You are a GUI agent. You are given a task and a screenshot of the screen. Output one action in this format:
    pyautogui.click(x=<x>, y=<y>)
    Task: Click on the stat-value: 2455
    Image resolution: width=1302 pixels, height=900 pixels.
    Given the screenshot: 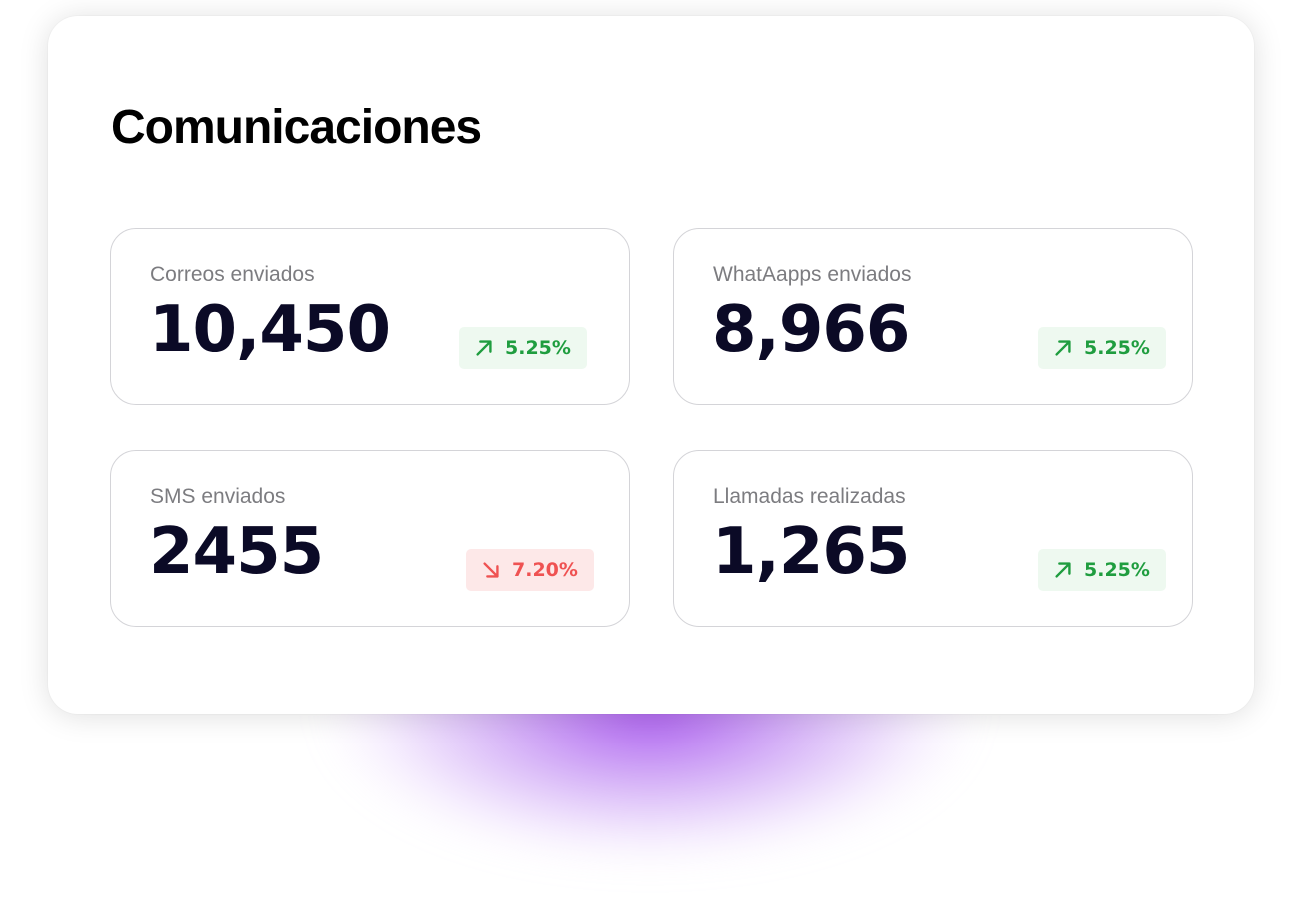 What is the action you would take?
    pyautogui.click(x=236, y=552)
    